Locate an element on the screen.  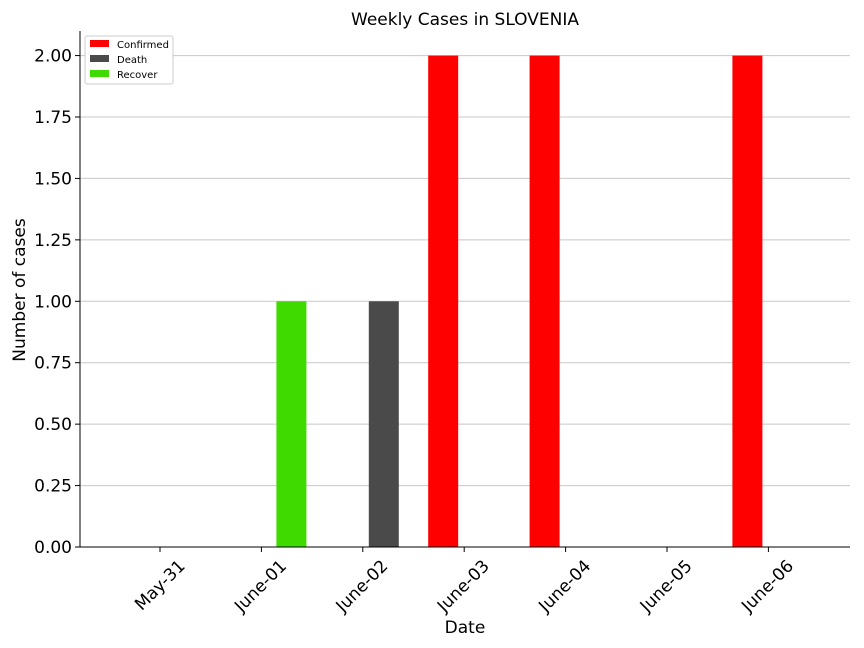
legend-label-recover: Recover is located at coordinates (137, 75).